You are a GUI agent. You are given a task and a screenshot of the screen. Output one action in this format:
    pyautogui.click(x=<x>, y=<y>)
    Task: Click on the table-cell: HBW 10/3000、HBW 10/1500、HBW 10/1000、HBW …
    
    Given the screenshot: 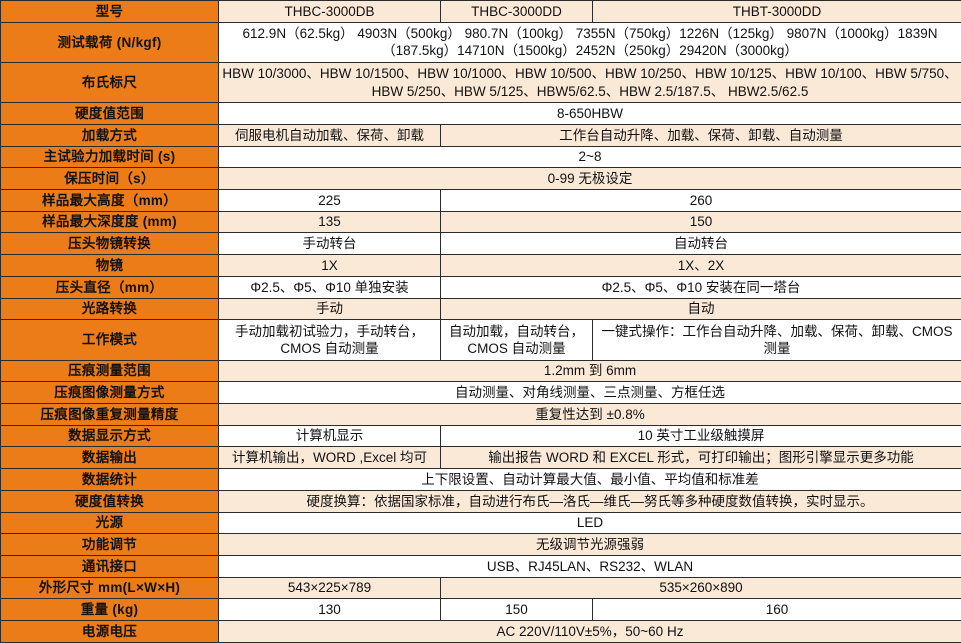 What is the action you would take?
    pyautogui.click(x=589, y=82)
    